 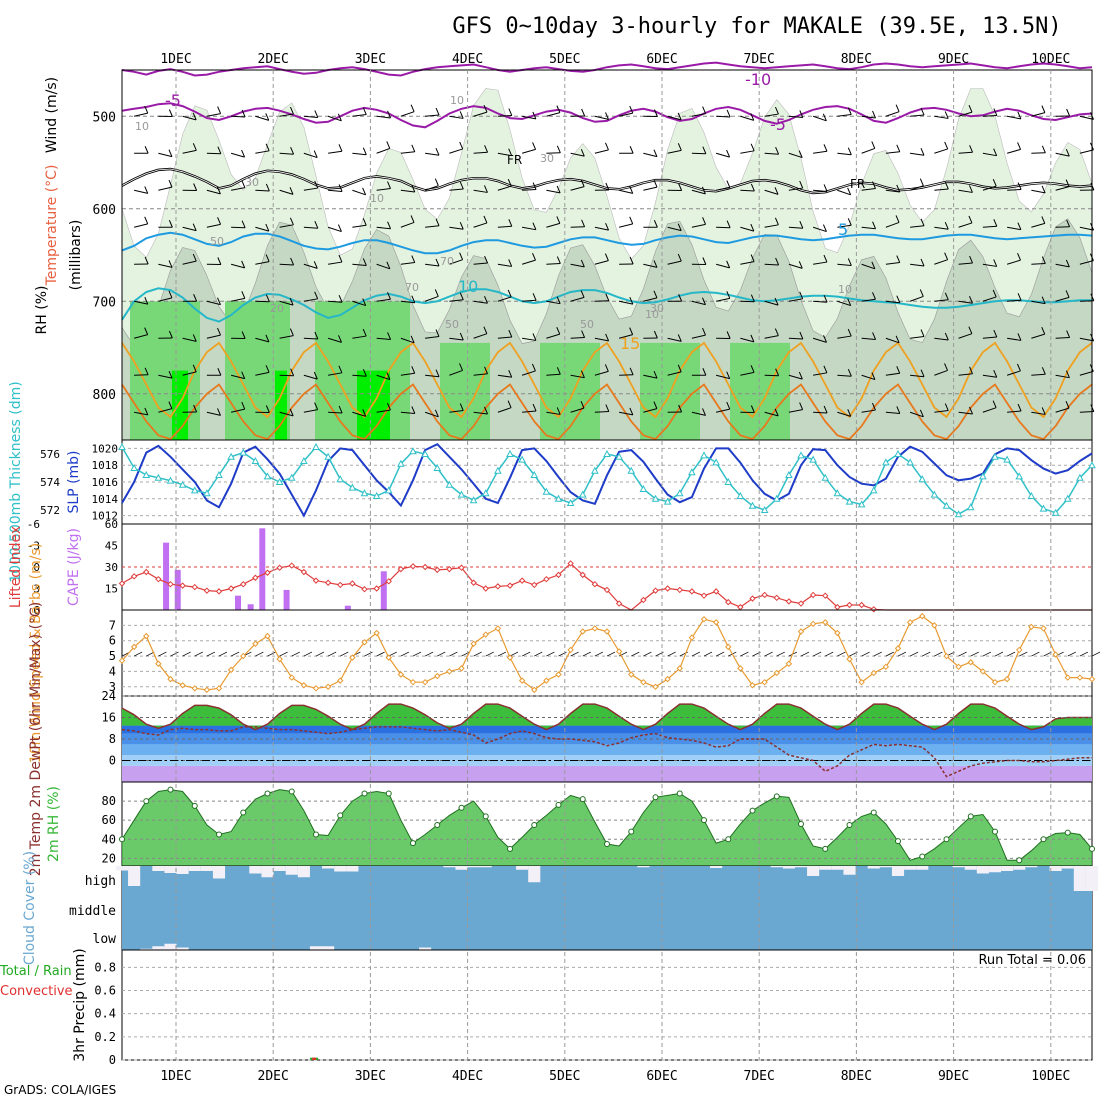 What do you see at coordinates (165, 370) in the screenshot?
I see `rh-shade-green` at bounding box center [165, 370].